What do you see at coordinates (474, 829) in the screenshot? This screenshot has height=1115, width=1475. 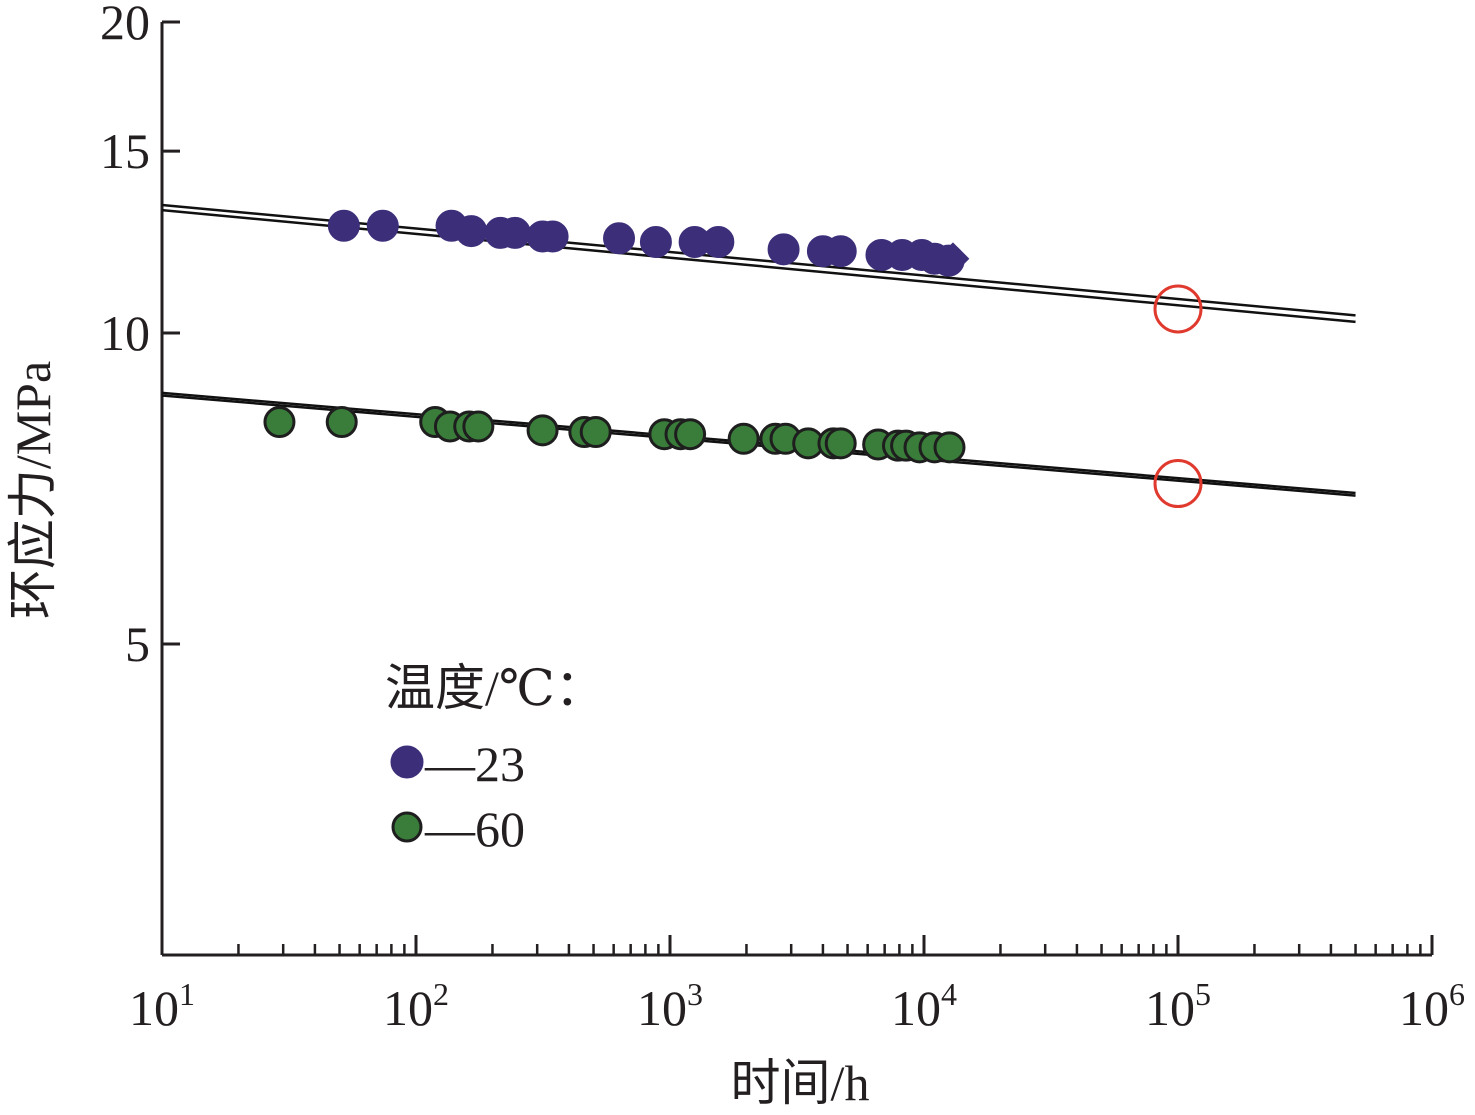 I see `legend-label-60: —60` at bounding box center [474, 829].